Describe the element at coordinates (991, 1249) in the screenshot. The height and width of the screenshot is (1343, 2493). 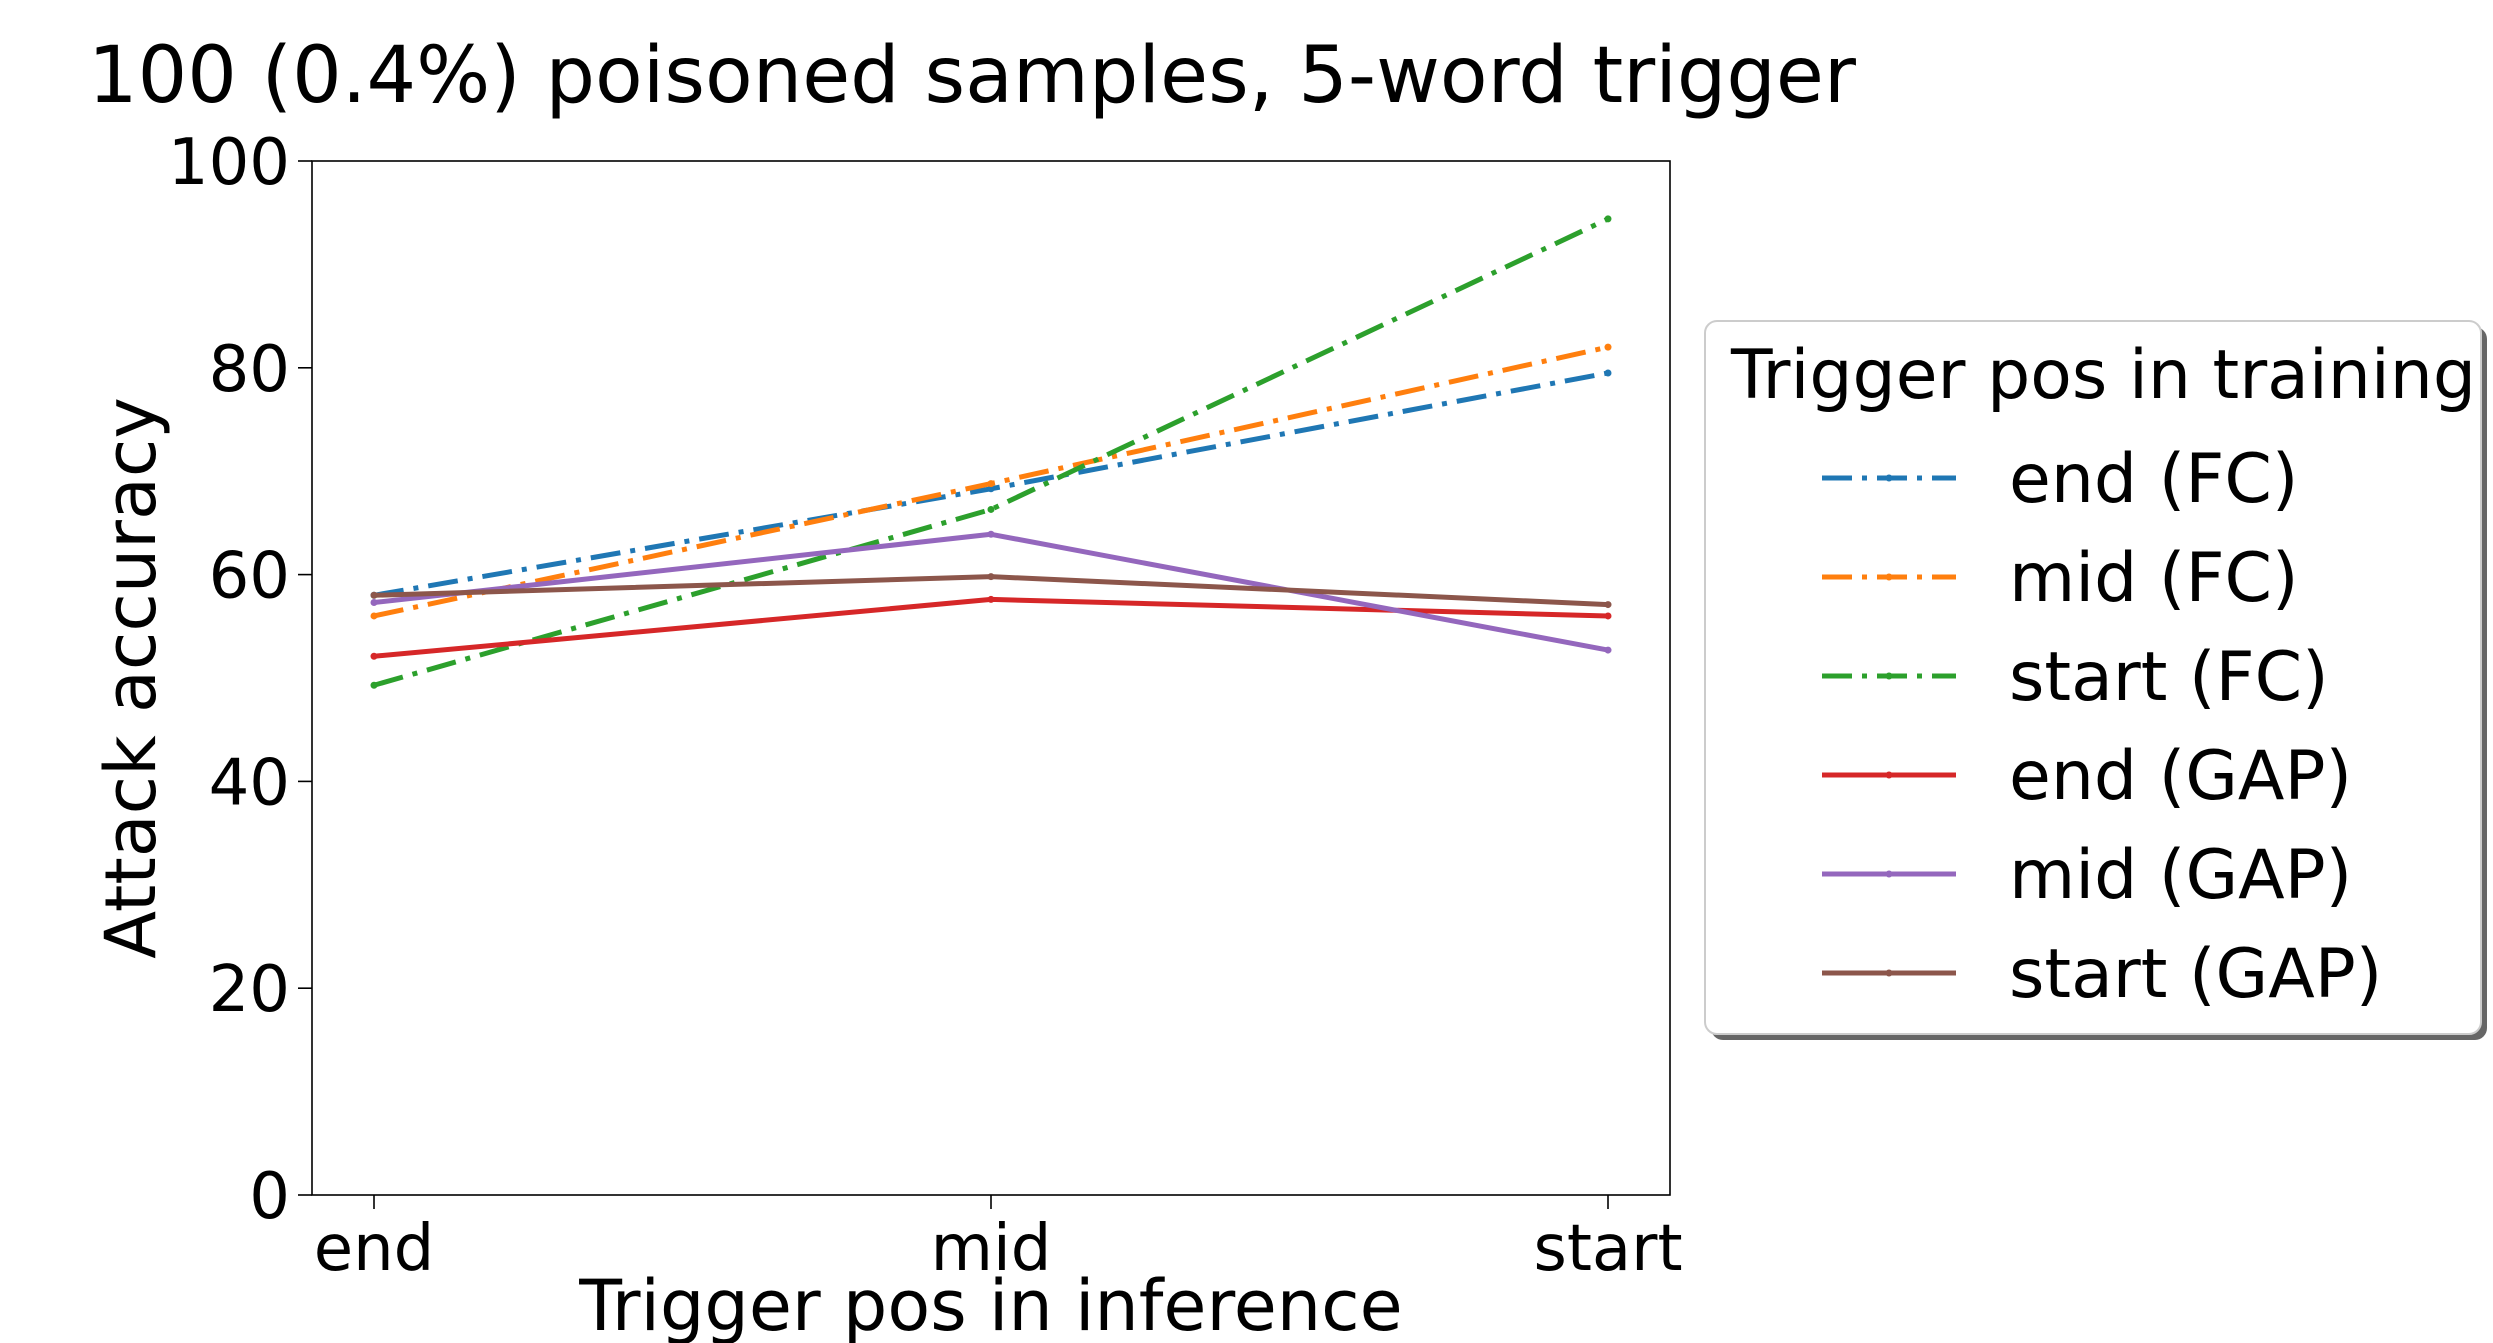
I see `x-tick-label: mid` at that location.